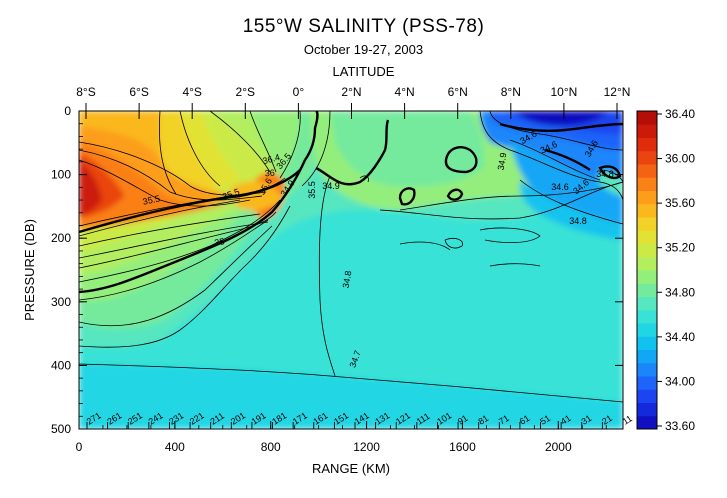 Image resolution: width=727 pixels, height=498 pixels. I want to click on contour-label: 35, so click(220, 242).